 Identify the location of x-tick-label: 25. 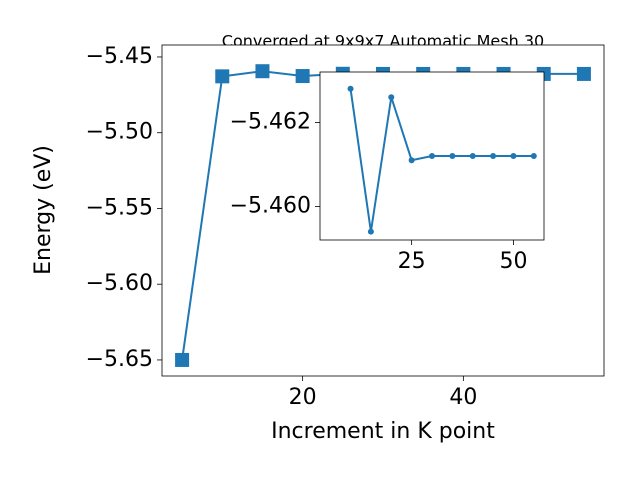
(412, 261).